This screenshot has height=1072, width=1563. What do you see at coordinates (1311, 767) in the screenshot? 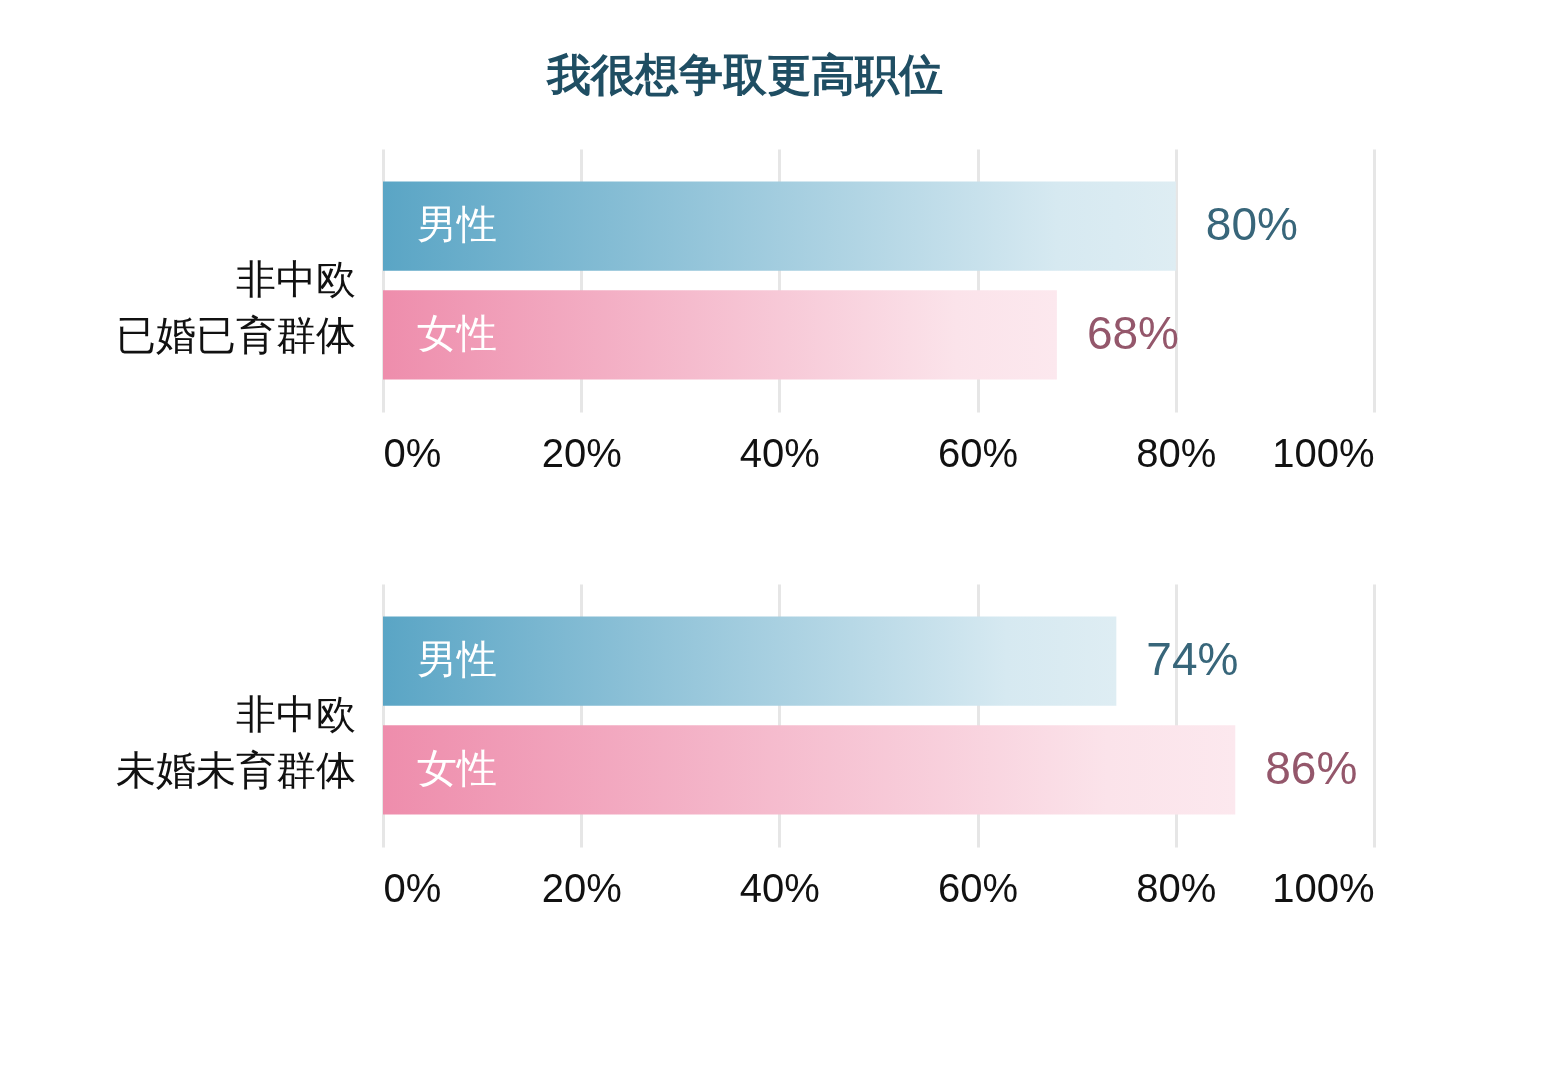
I see `data-label: 86%` at bounding box center [1311, 767].